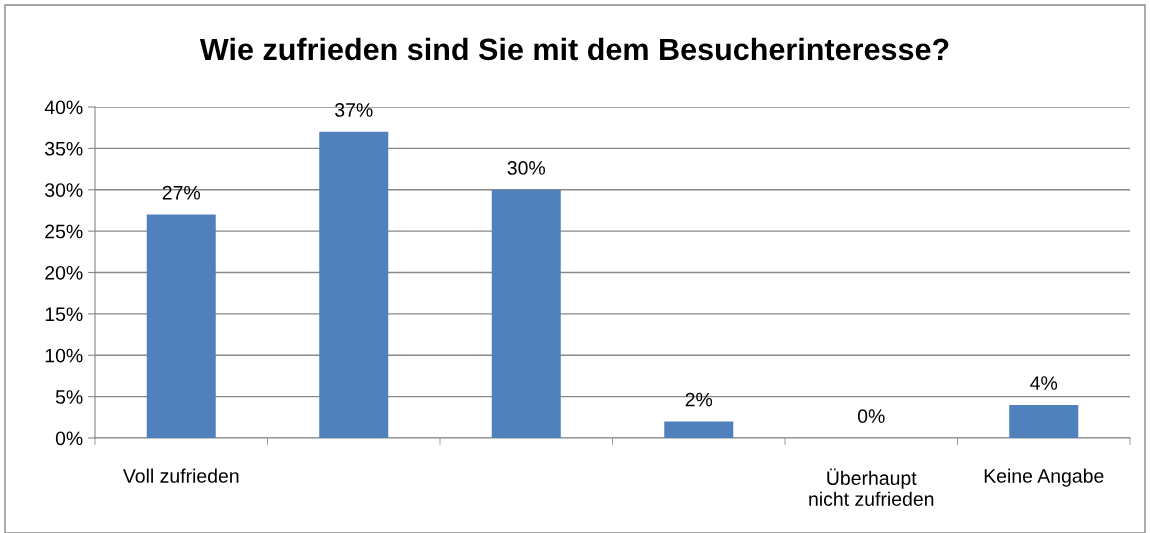 This screenshot has height=533, width=1150. Describe the element at coordinates (526, 168) in the screenshot. I see `data-label: 30%` at that location.